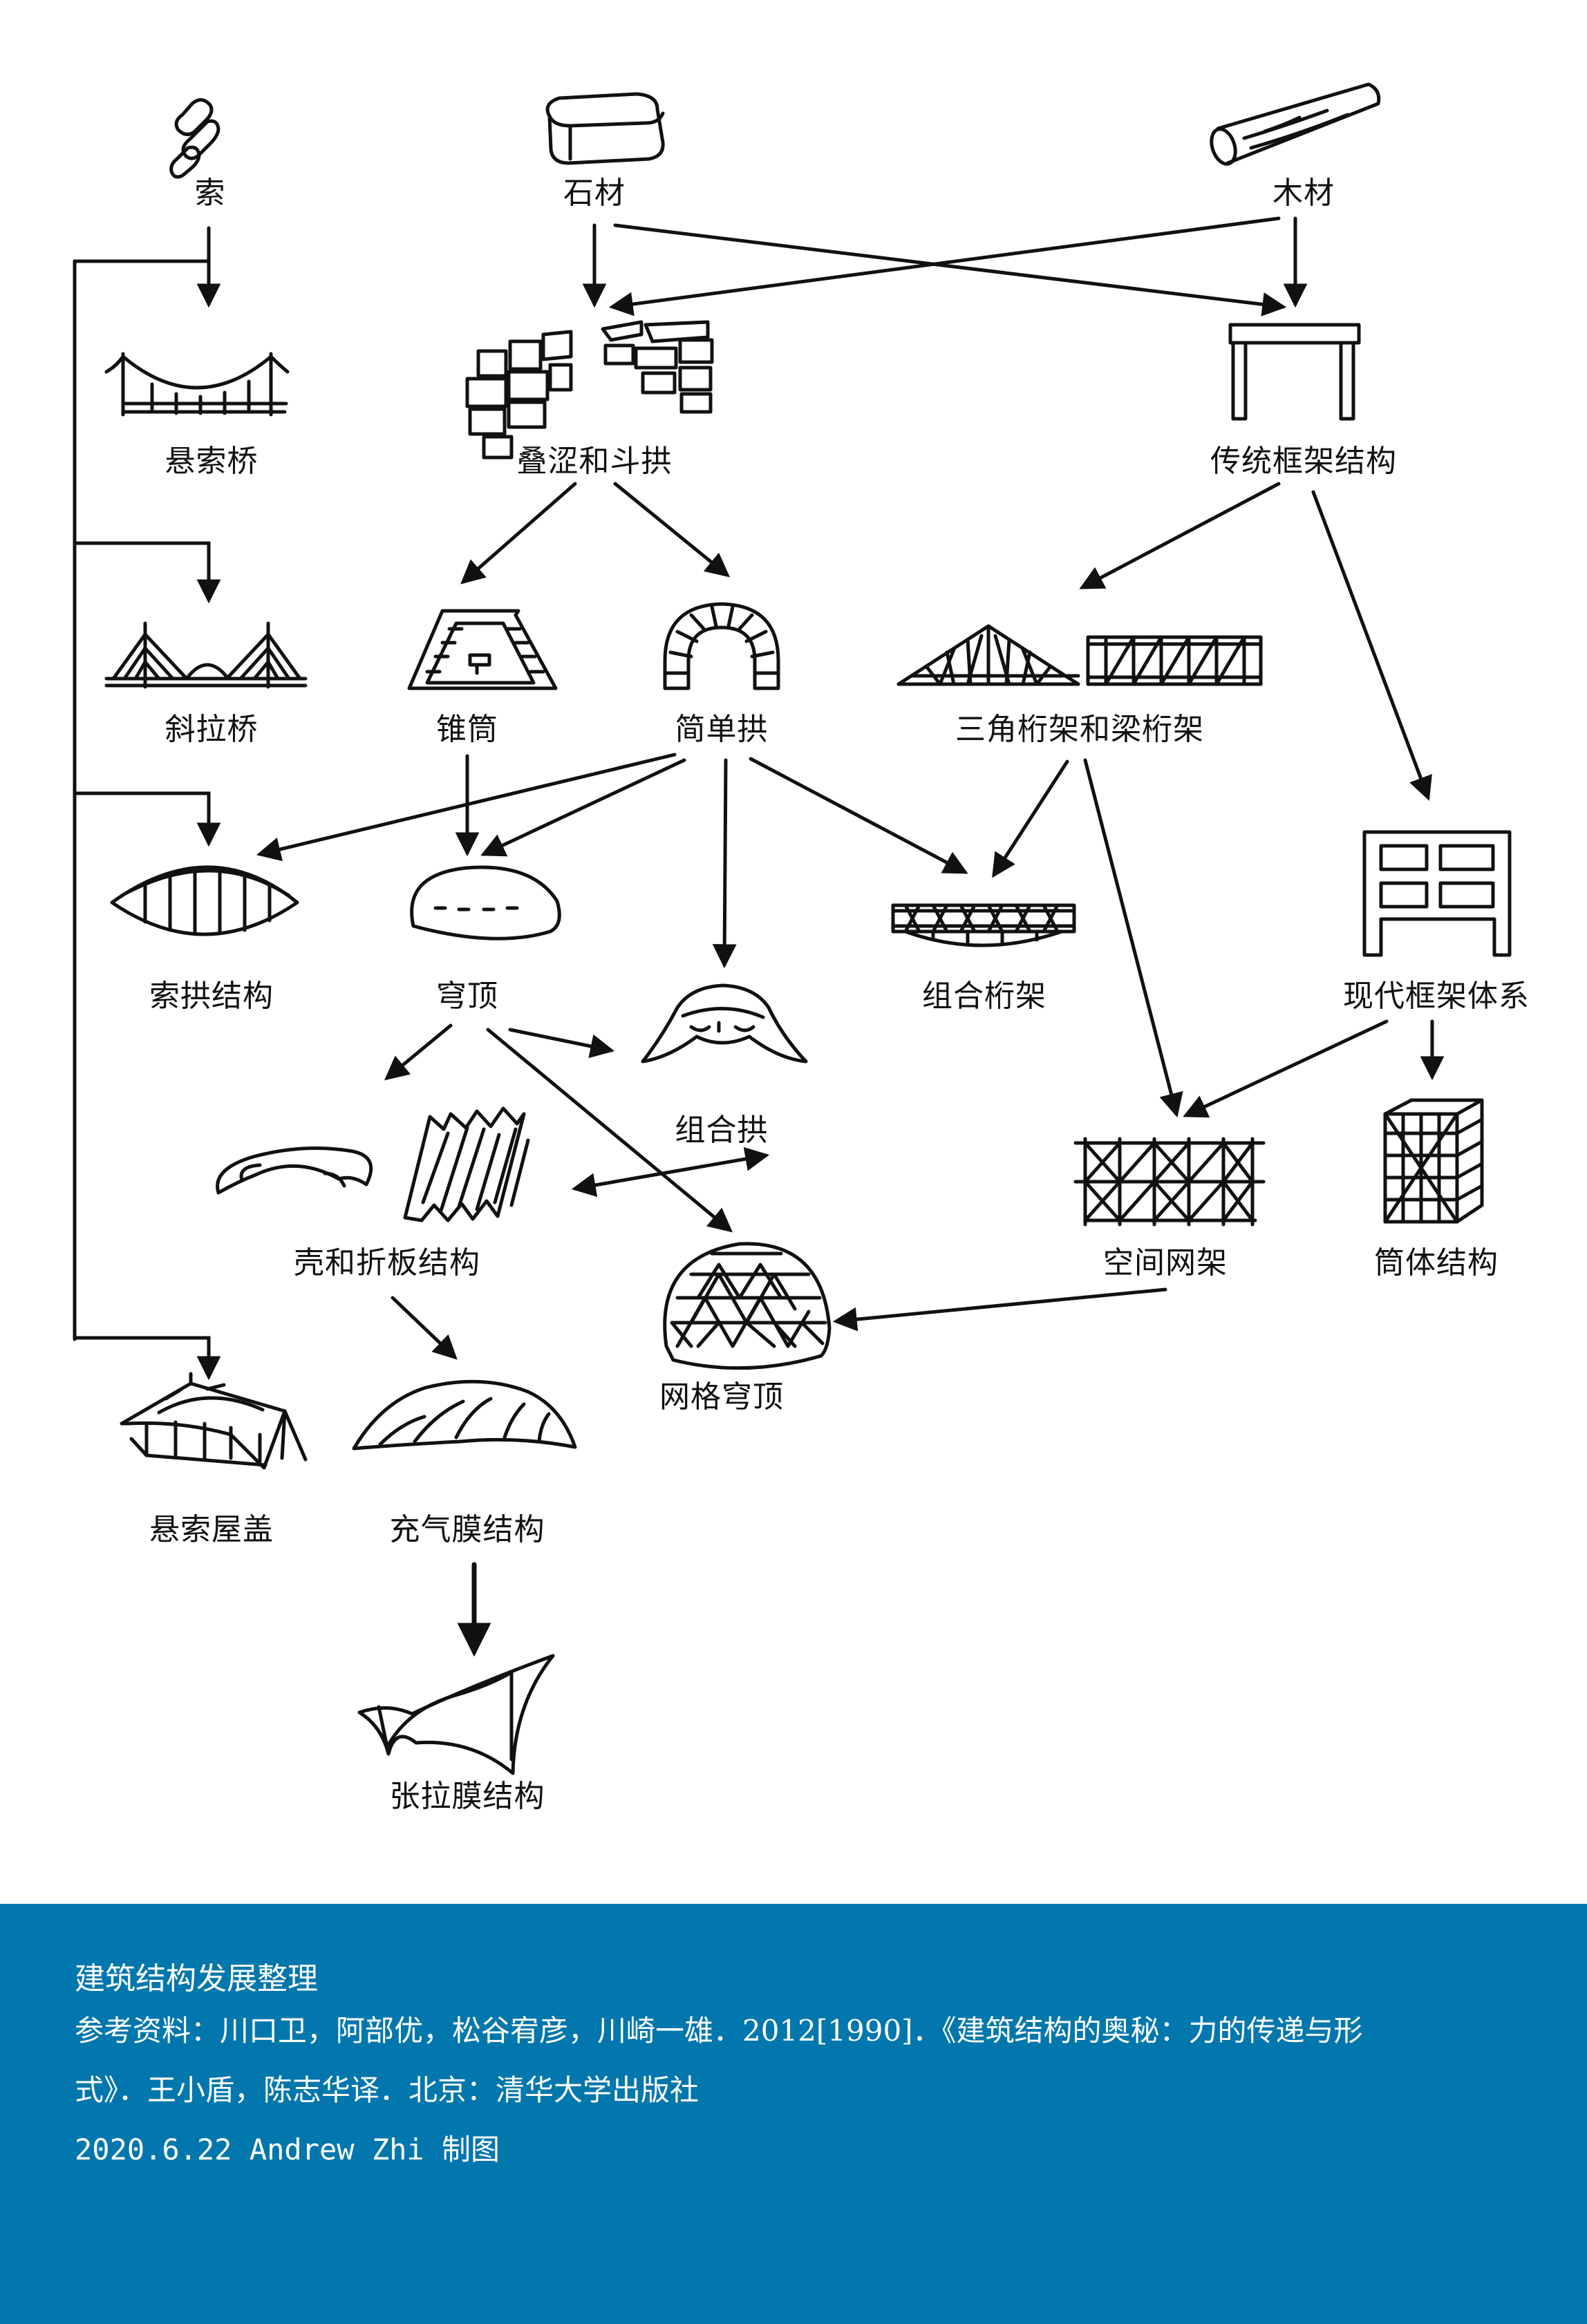 The image size is (1587, 2324). What do you see at coordinates (196, 1979) in the screenshot?
I see `footer-title: 建筑结构发展整理` at bounding box center [196, 1979].